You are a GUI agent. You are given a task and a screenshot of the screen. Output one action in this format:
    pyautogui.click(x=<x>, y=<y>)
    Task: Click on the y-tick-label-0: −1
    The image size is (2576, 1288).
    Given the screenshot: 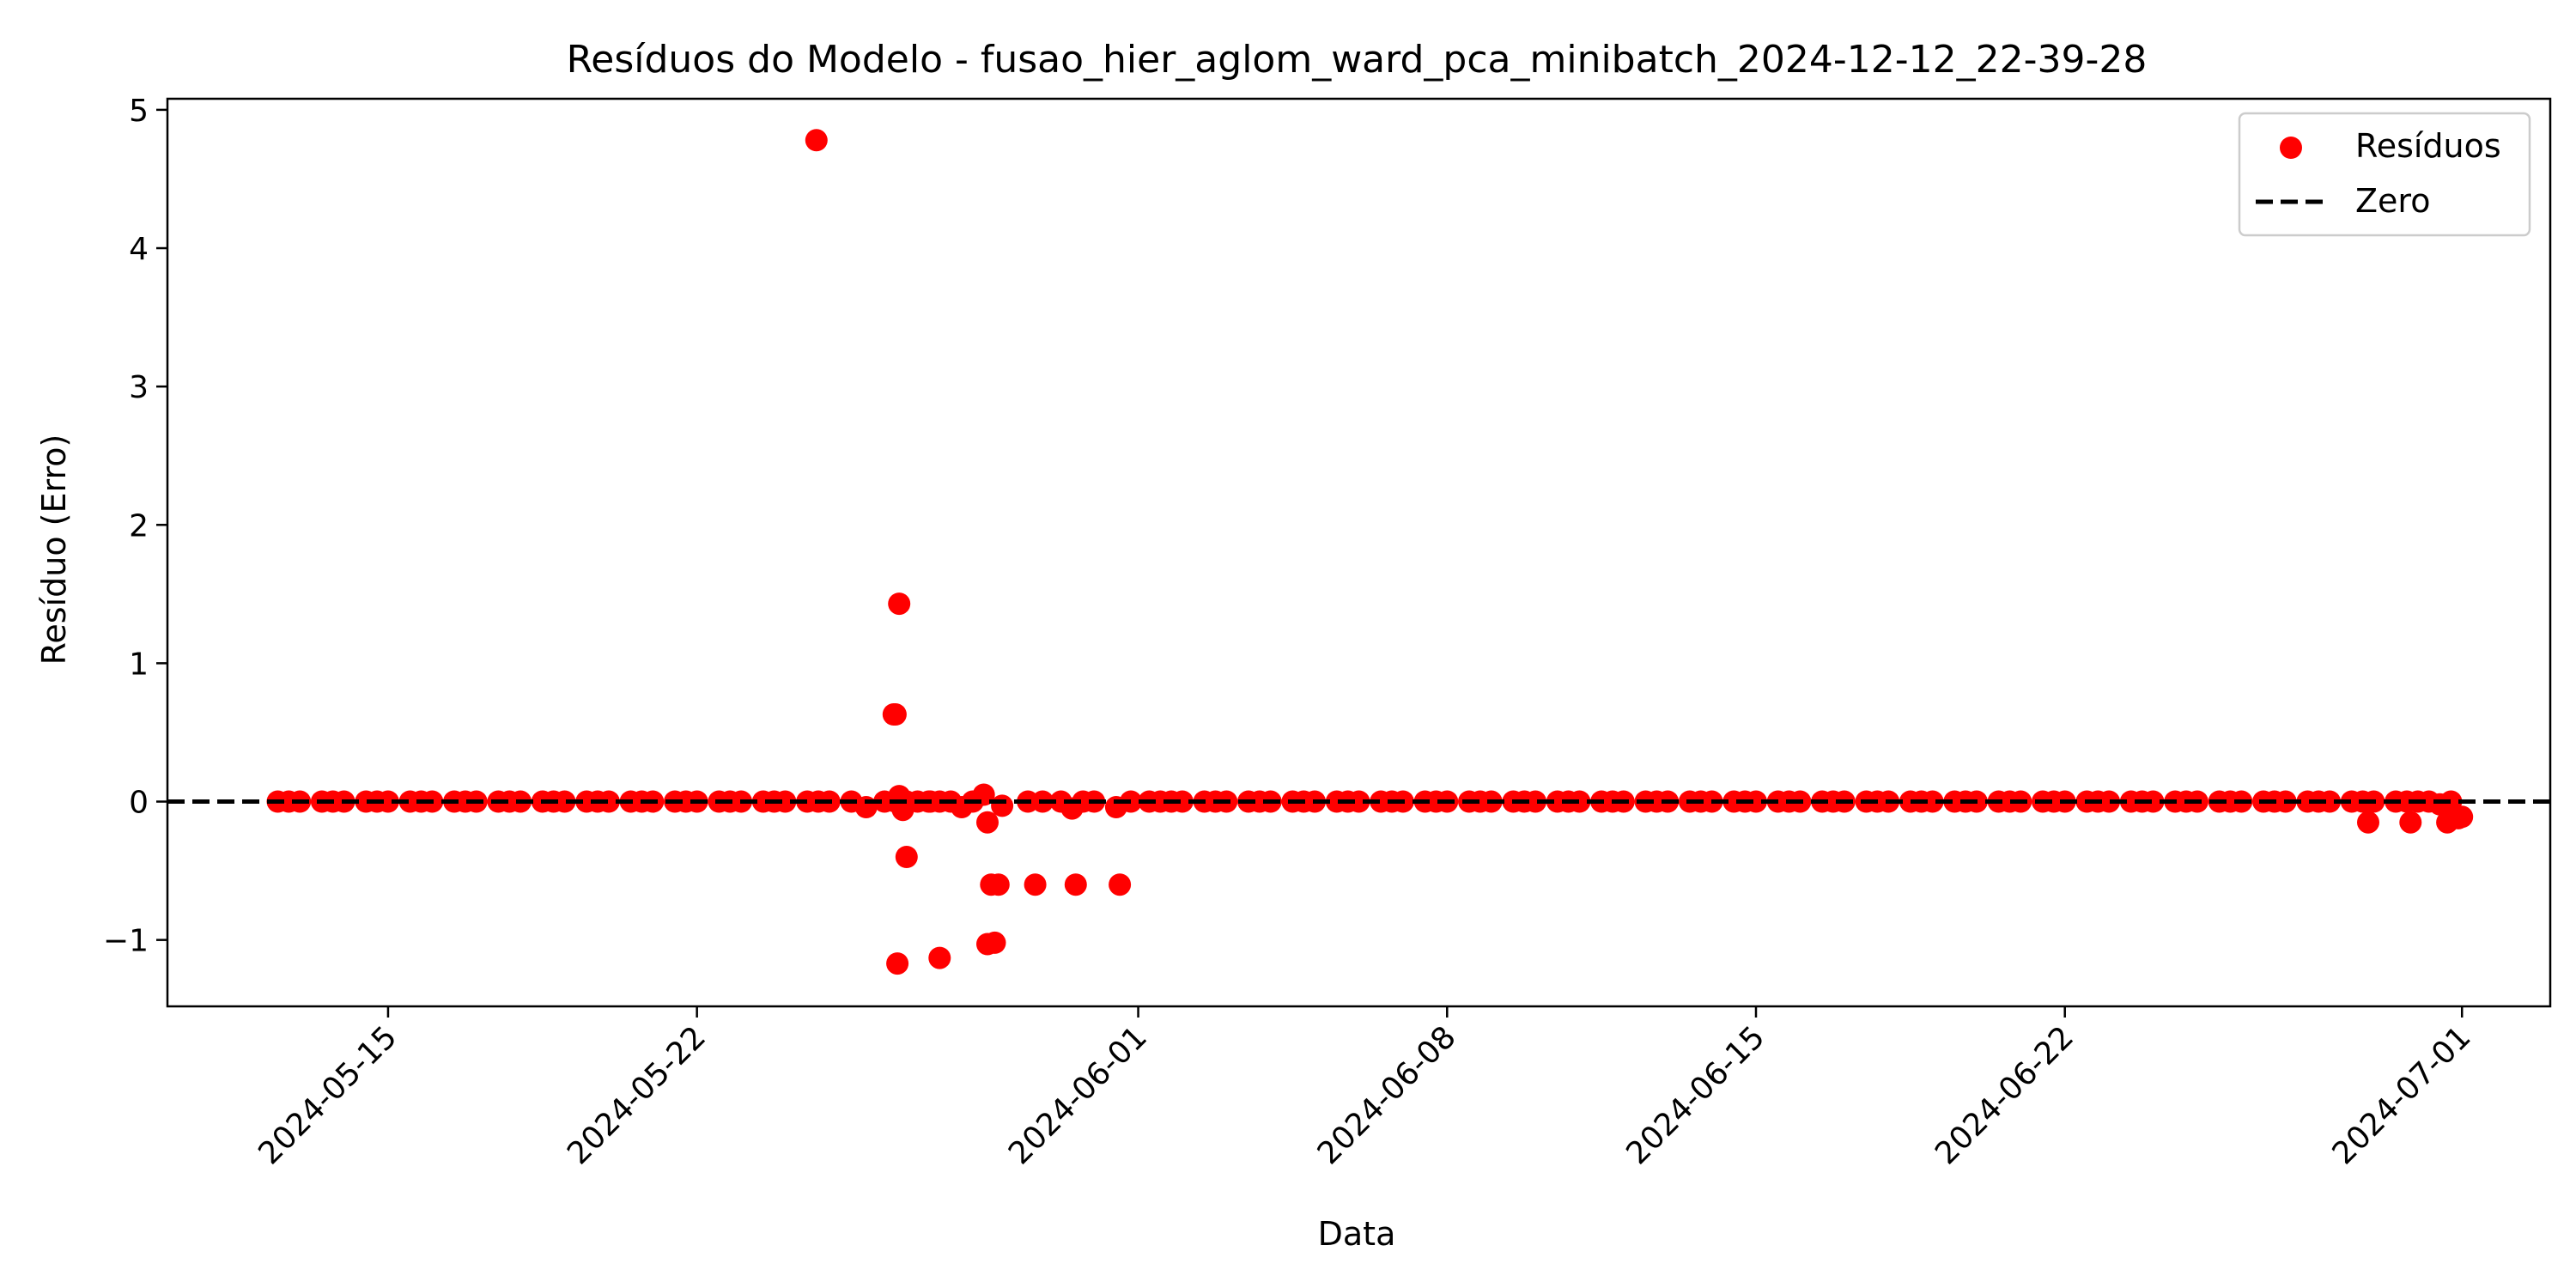 What is the action you would take?
    pyautogui.click(x=126, y=941)
    